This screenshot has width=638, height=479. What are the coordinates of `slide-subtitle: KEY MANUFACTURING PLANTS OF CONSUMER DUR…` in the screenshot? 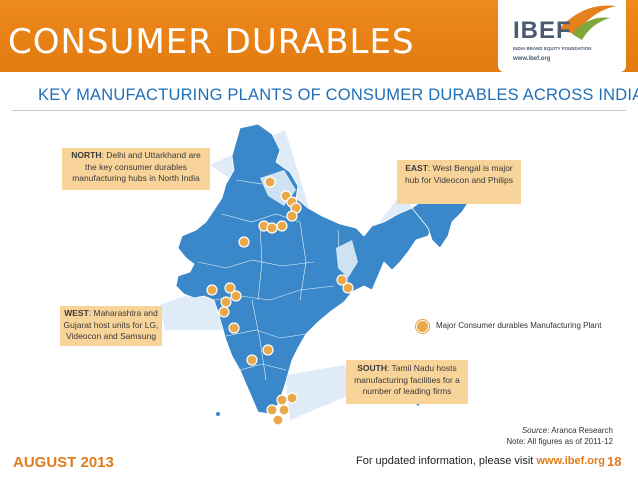 It's located at (338, 95).